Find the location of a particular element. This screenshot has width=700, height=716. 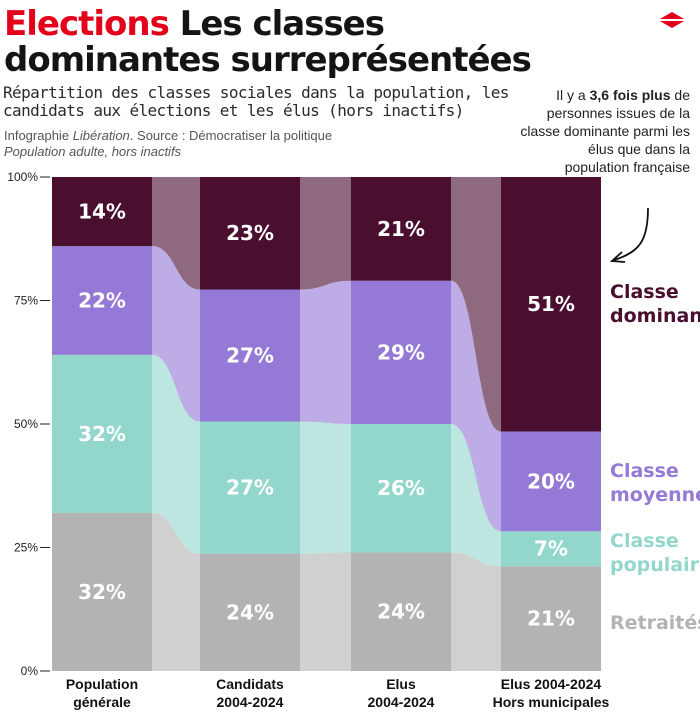

title-main: Les classes dominantes surreprésentées is located at coordinates (268, 42).